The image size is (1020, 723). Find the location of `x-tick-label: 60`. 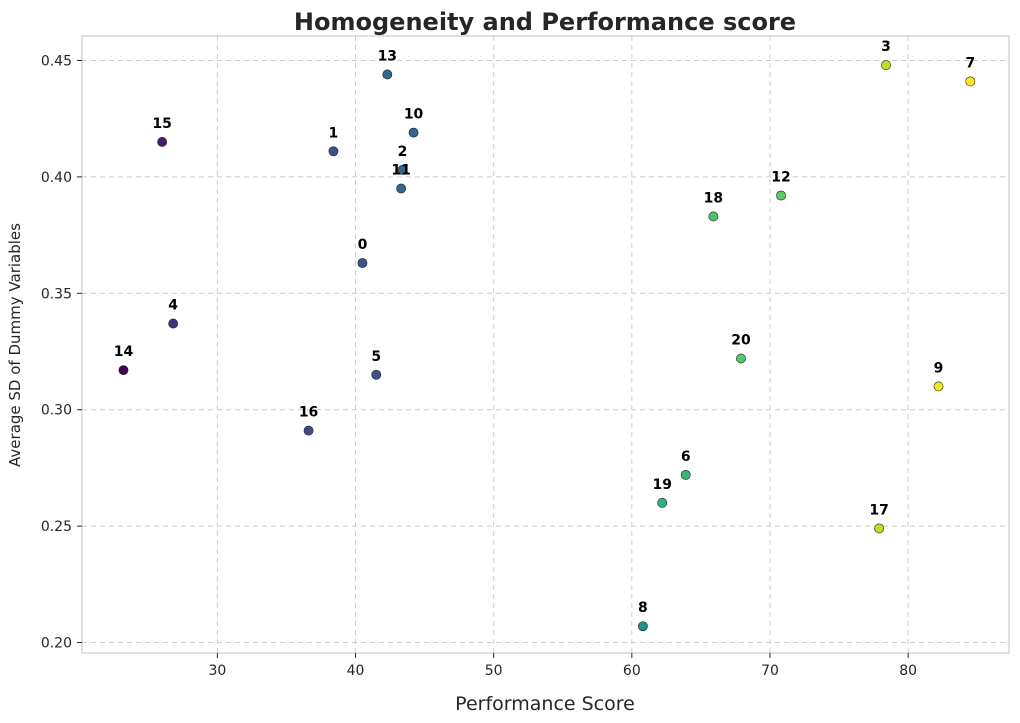

x-tick-label: 60 is located at coordinates (632, 671).